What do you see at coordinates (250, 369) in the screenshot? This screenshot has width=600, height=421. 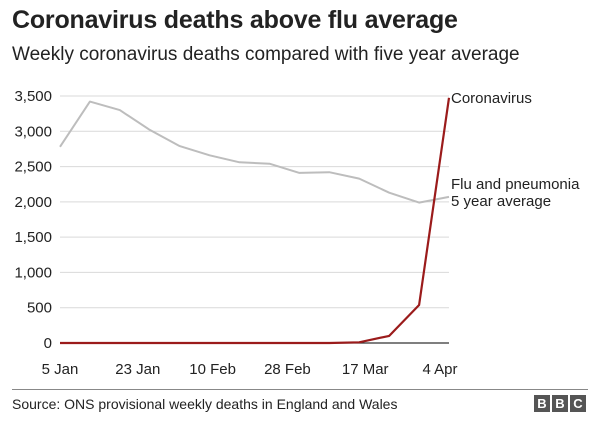 I see `x-axis-ticks: 5 Jan 23 Jan 10 Feb 28 Feb 17 Mar 4 Apr` at bounding box center [250, 369].